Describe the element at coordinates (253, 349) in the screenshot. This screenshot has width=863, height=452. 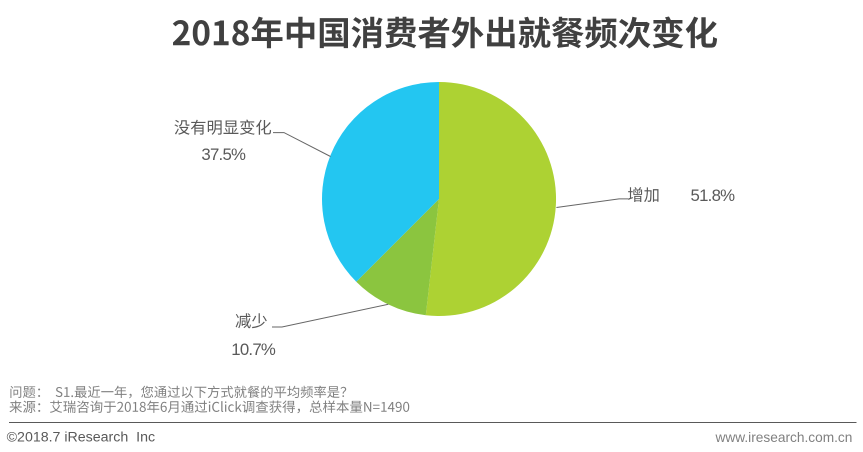
I see `svg-text: 10.7%` at that location.